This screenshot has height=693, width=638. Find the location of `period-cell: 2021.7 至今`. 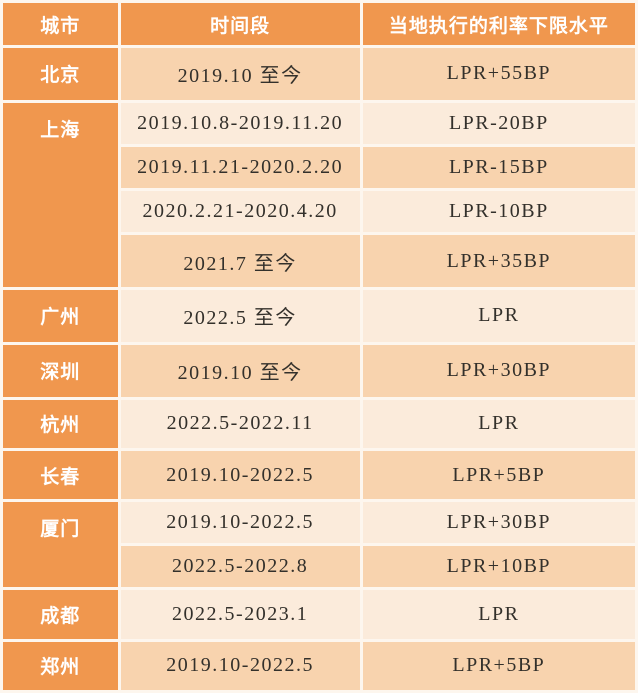

period-cell: 2021.7 至今 is located at coordinates (240, 261).